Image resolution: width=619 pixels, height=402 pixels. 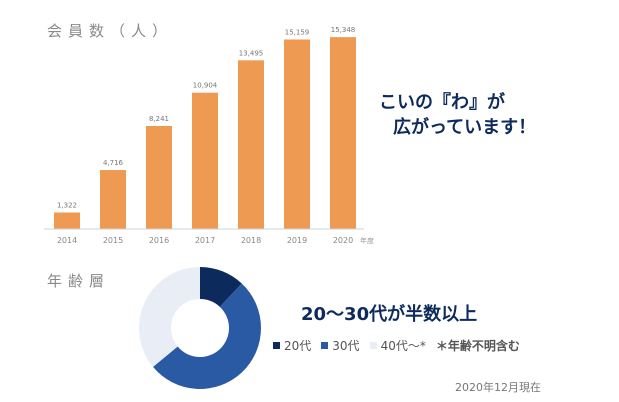 What do you see at coordinates (205, 86) in the screenshot?
I see `value-label-2017: 10,904` at bounding box center [205, 86].